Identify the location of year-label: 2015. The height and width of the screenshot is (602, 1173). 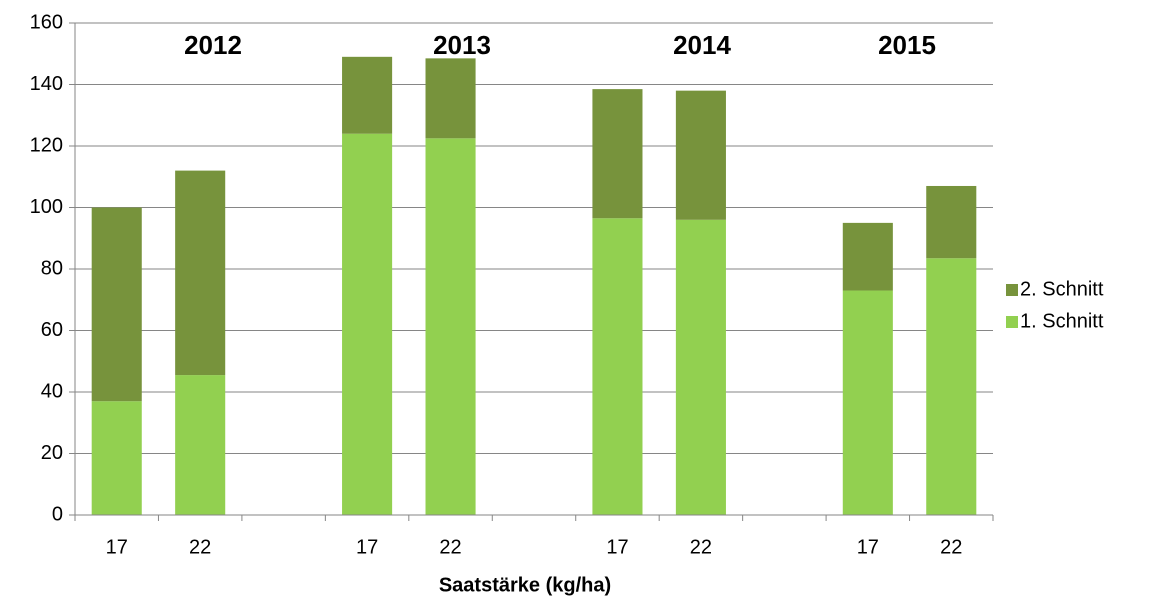
(907, 45).